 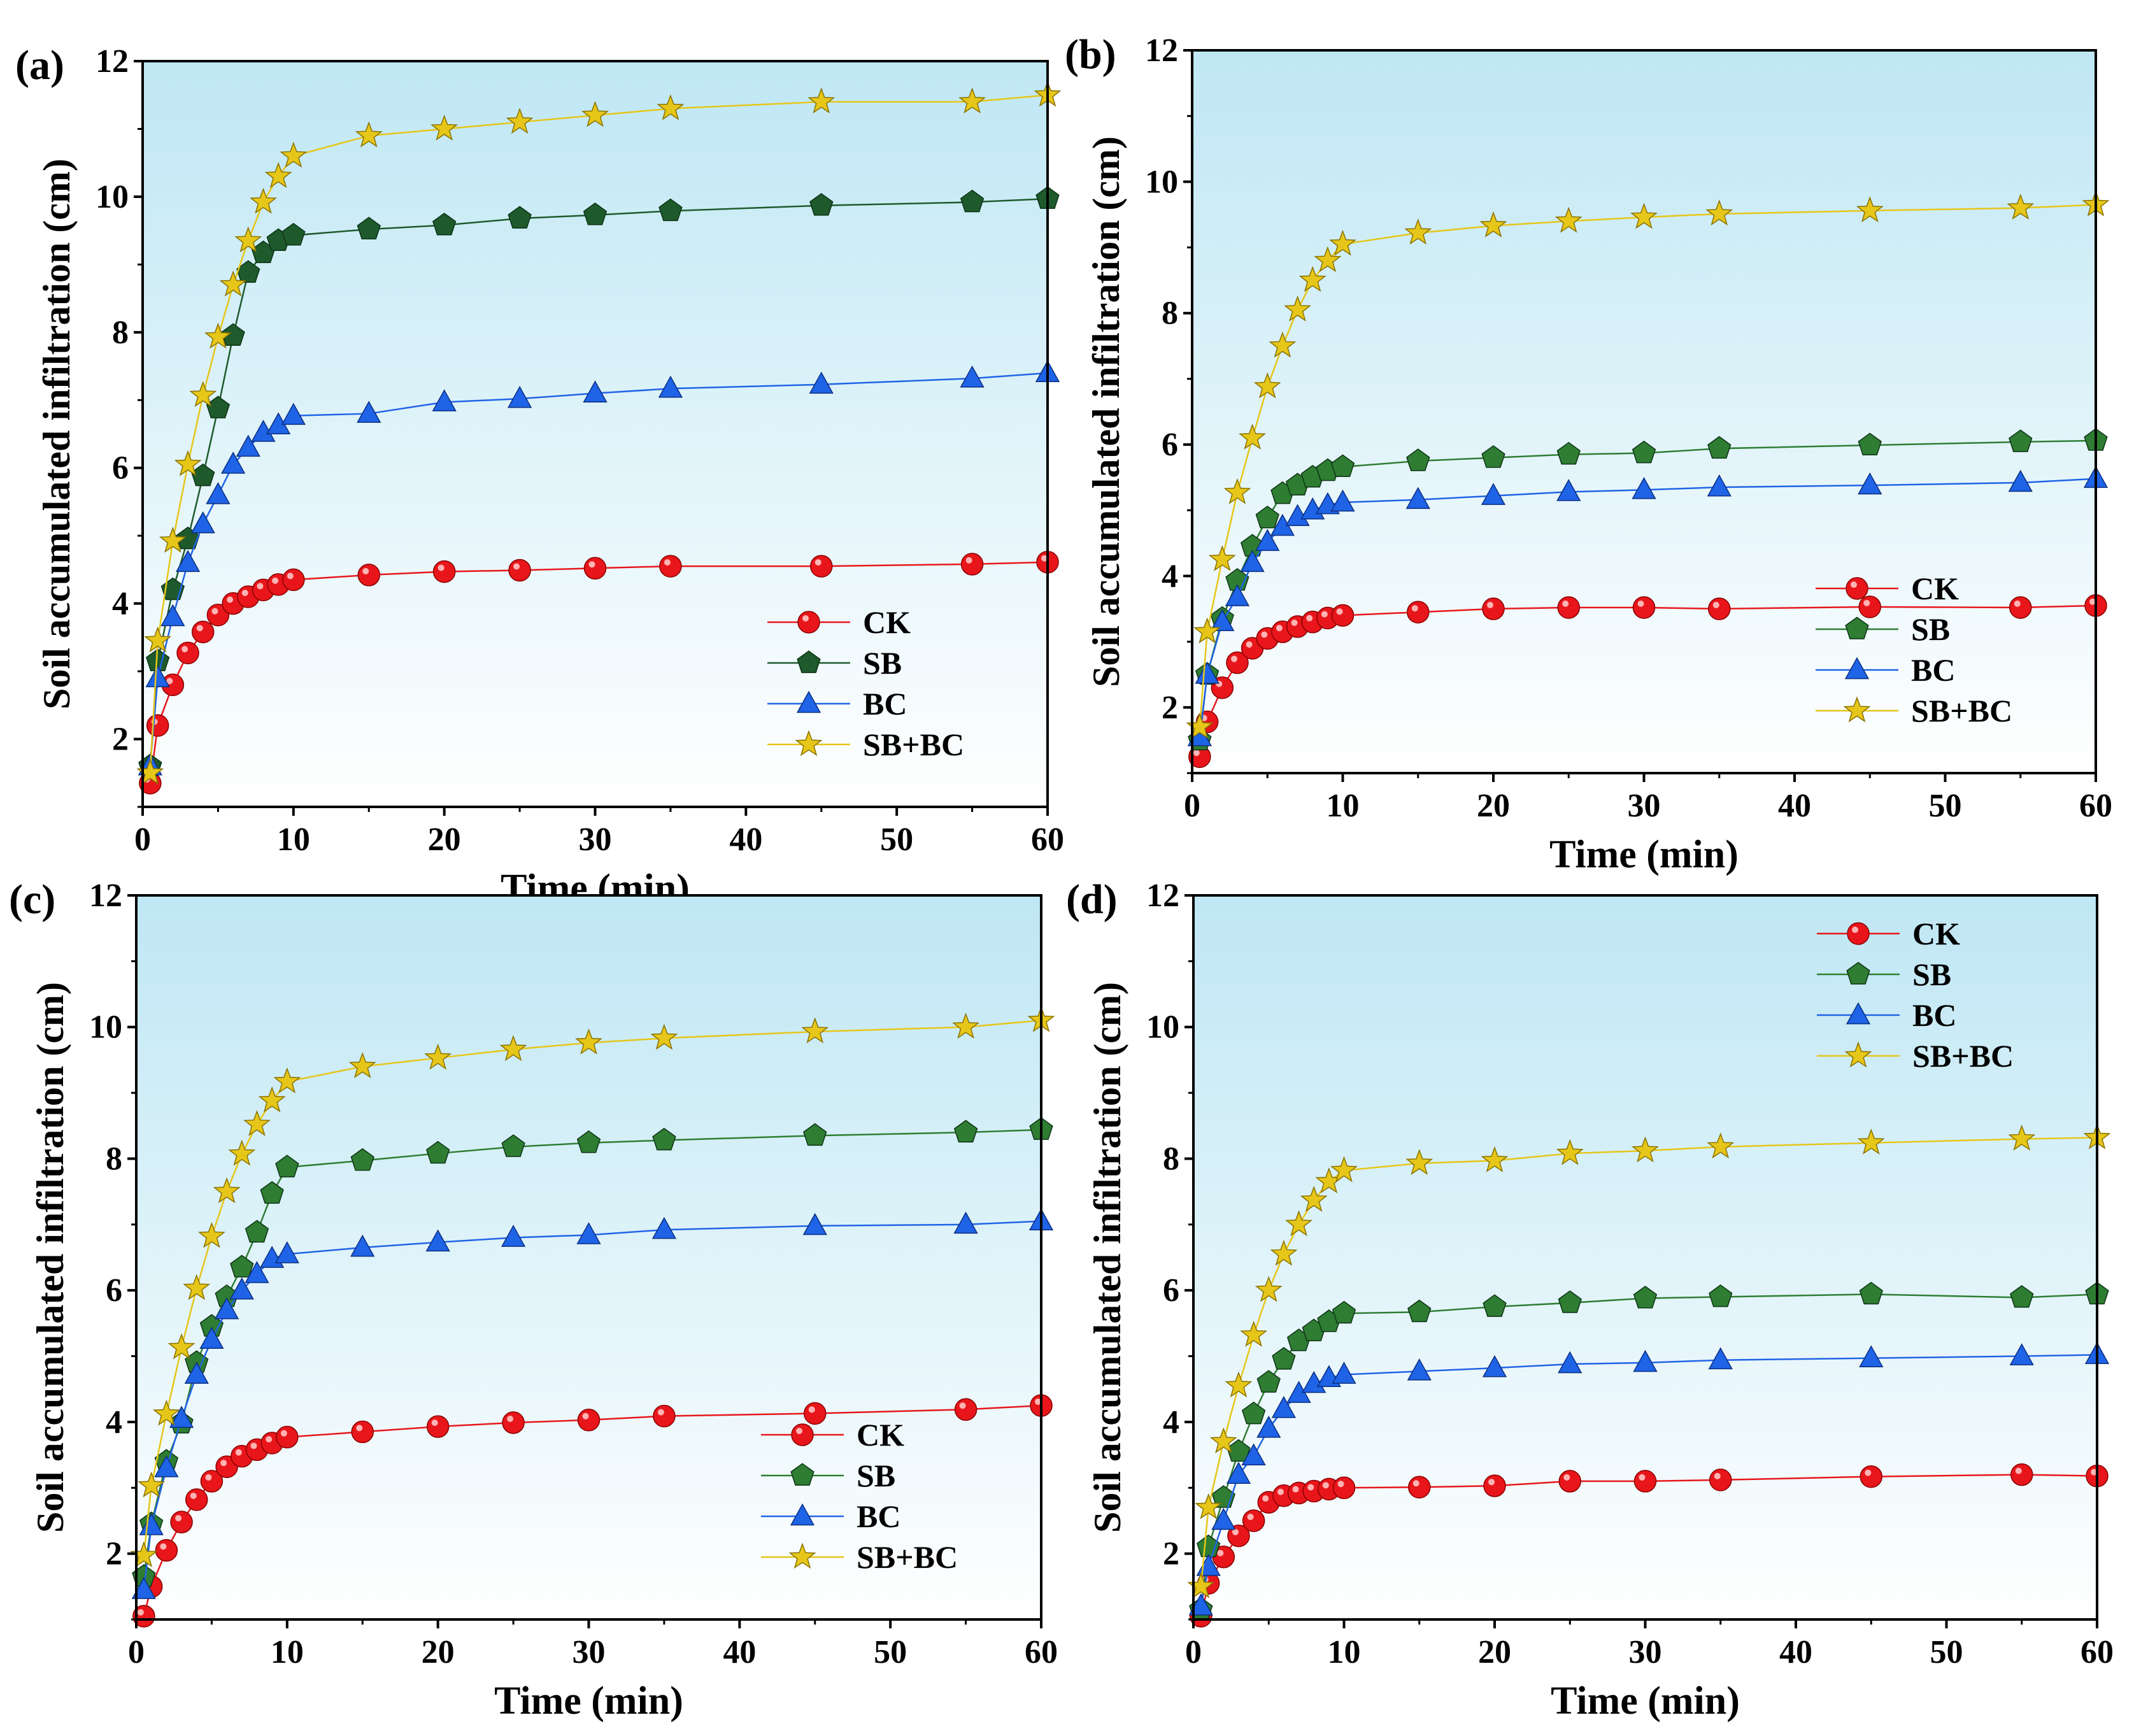 What do you see at coordinates (599, 568) in the screenshot?
I see `series-bc` at bounding box center [599, 568].